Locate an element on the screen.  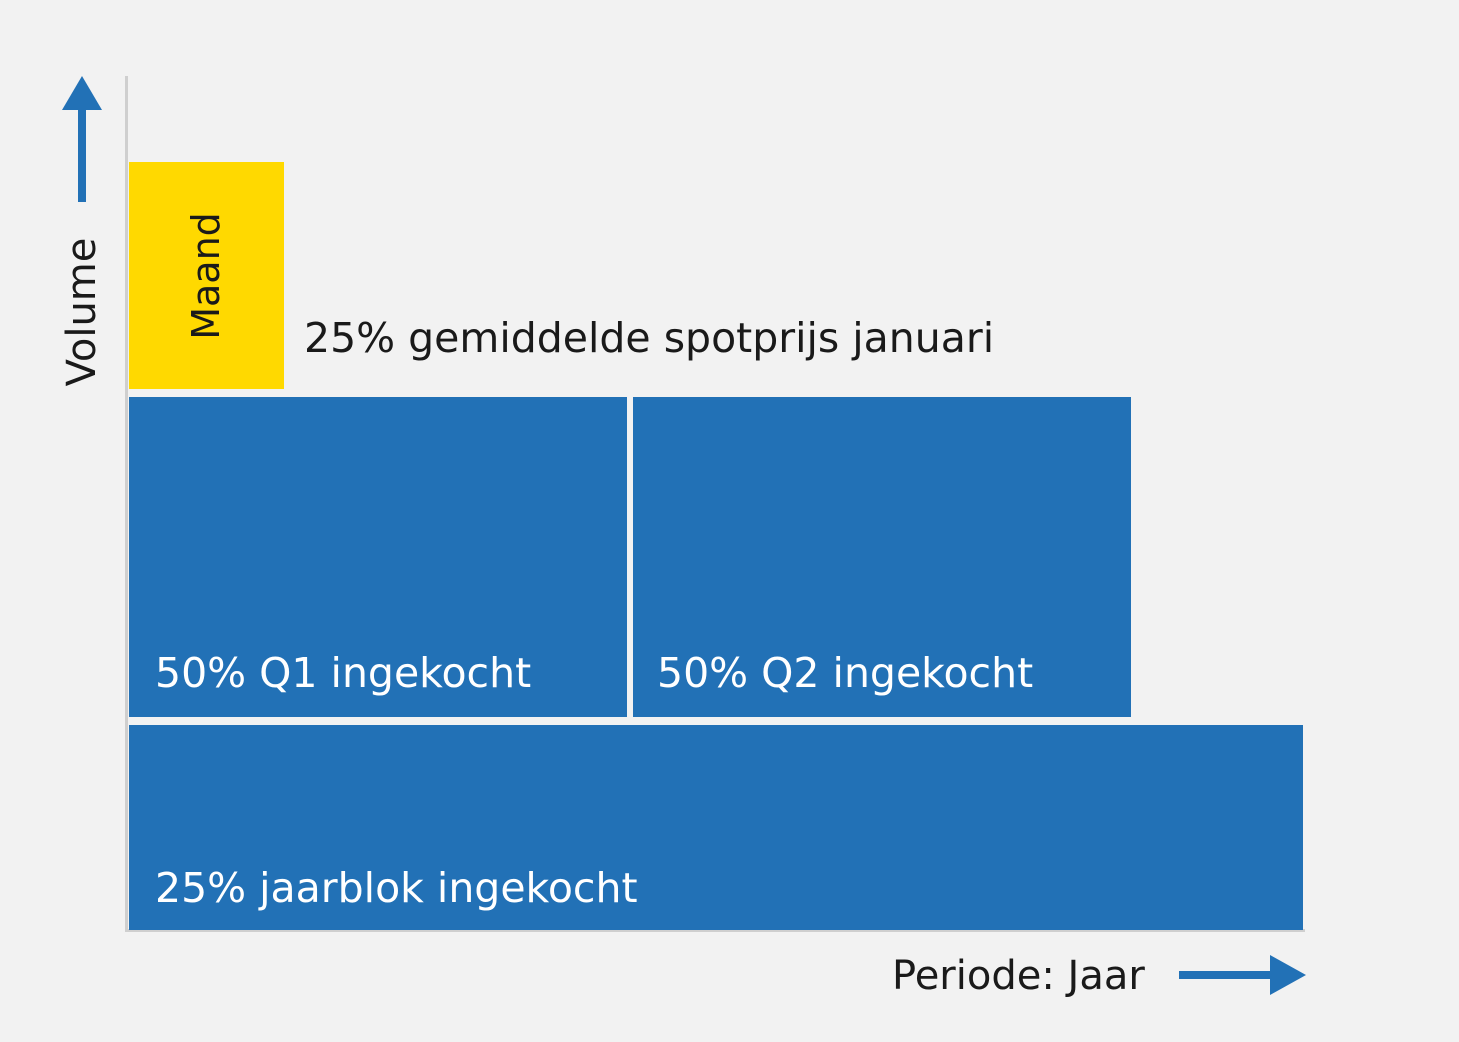
arrow-right-icon is located at coordinates (1242, 975).